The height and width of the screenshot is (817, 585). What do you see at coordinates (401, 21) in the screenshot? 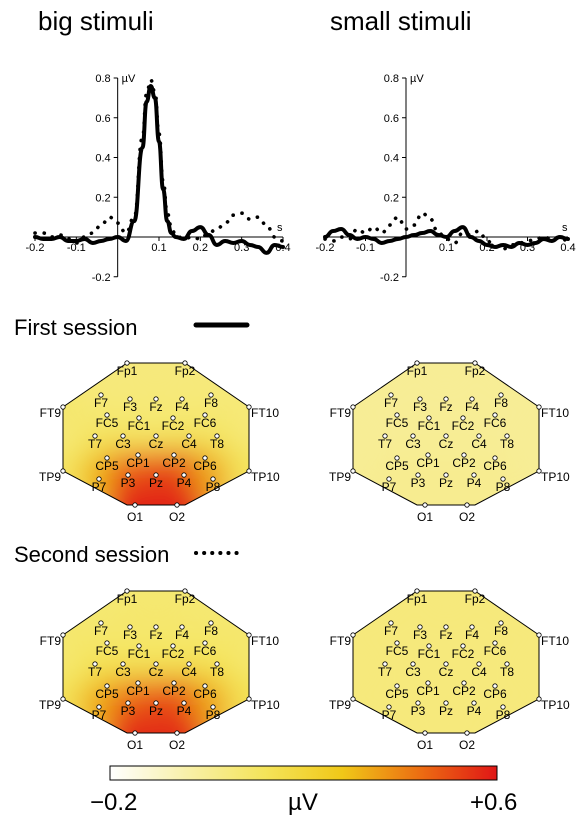
I see `title-small-stimuli: small stimuli` at bounding box center [401, 21].